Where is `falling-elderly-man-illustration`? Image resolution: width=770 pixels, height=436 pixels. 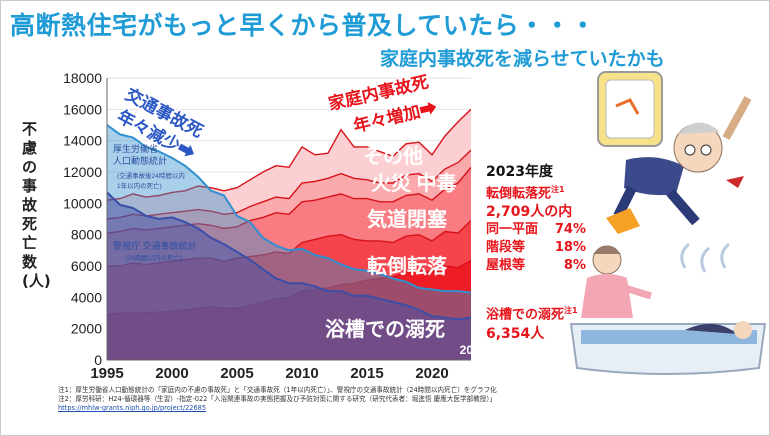
falling-elderly-man-illustration is located at coordinates (674, 152).